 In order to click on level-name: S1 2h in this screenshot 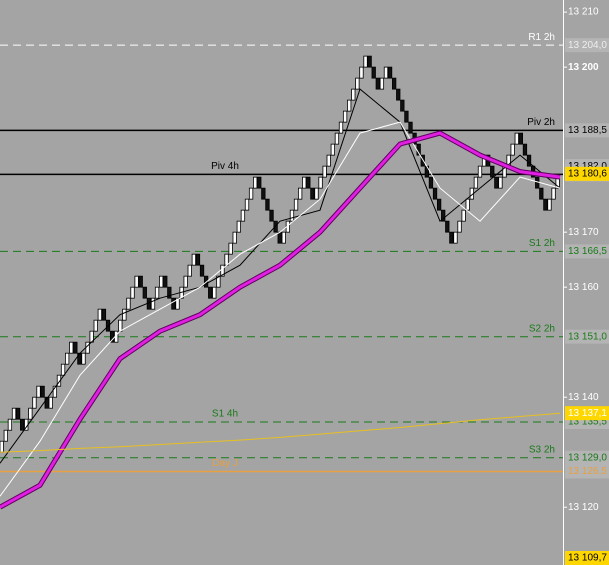, I will do `click(542, 243)`.